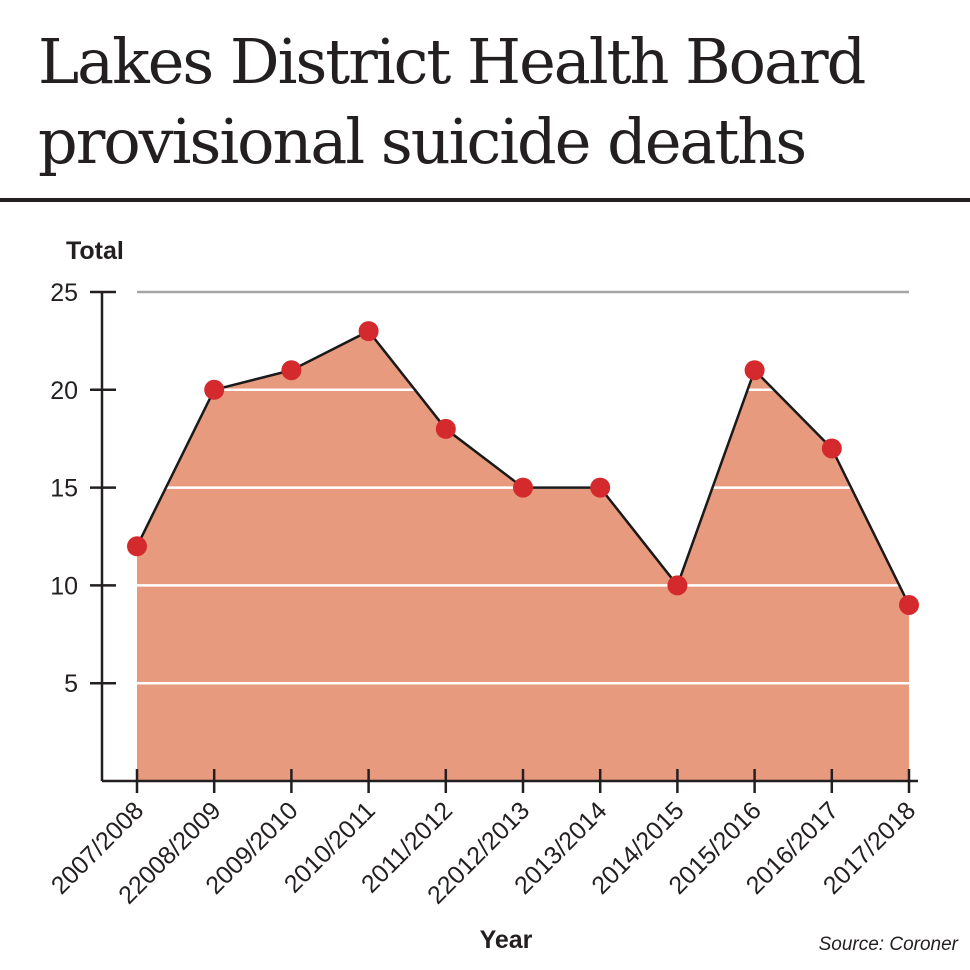  I want to click on y-tick-label: 10, so click(64, 586).